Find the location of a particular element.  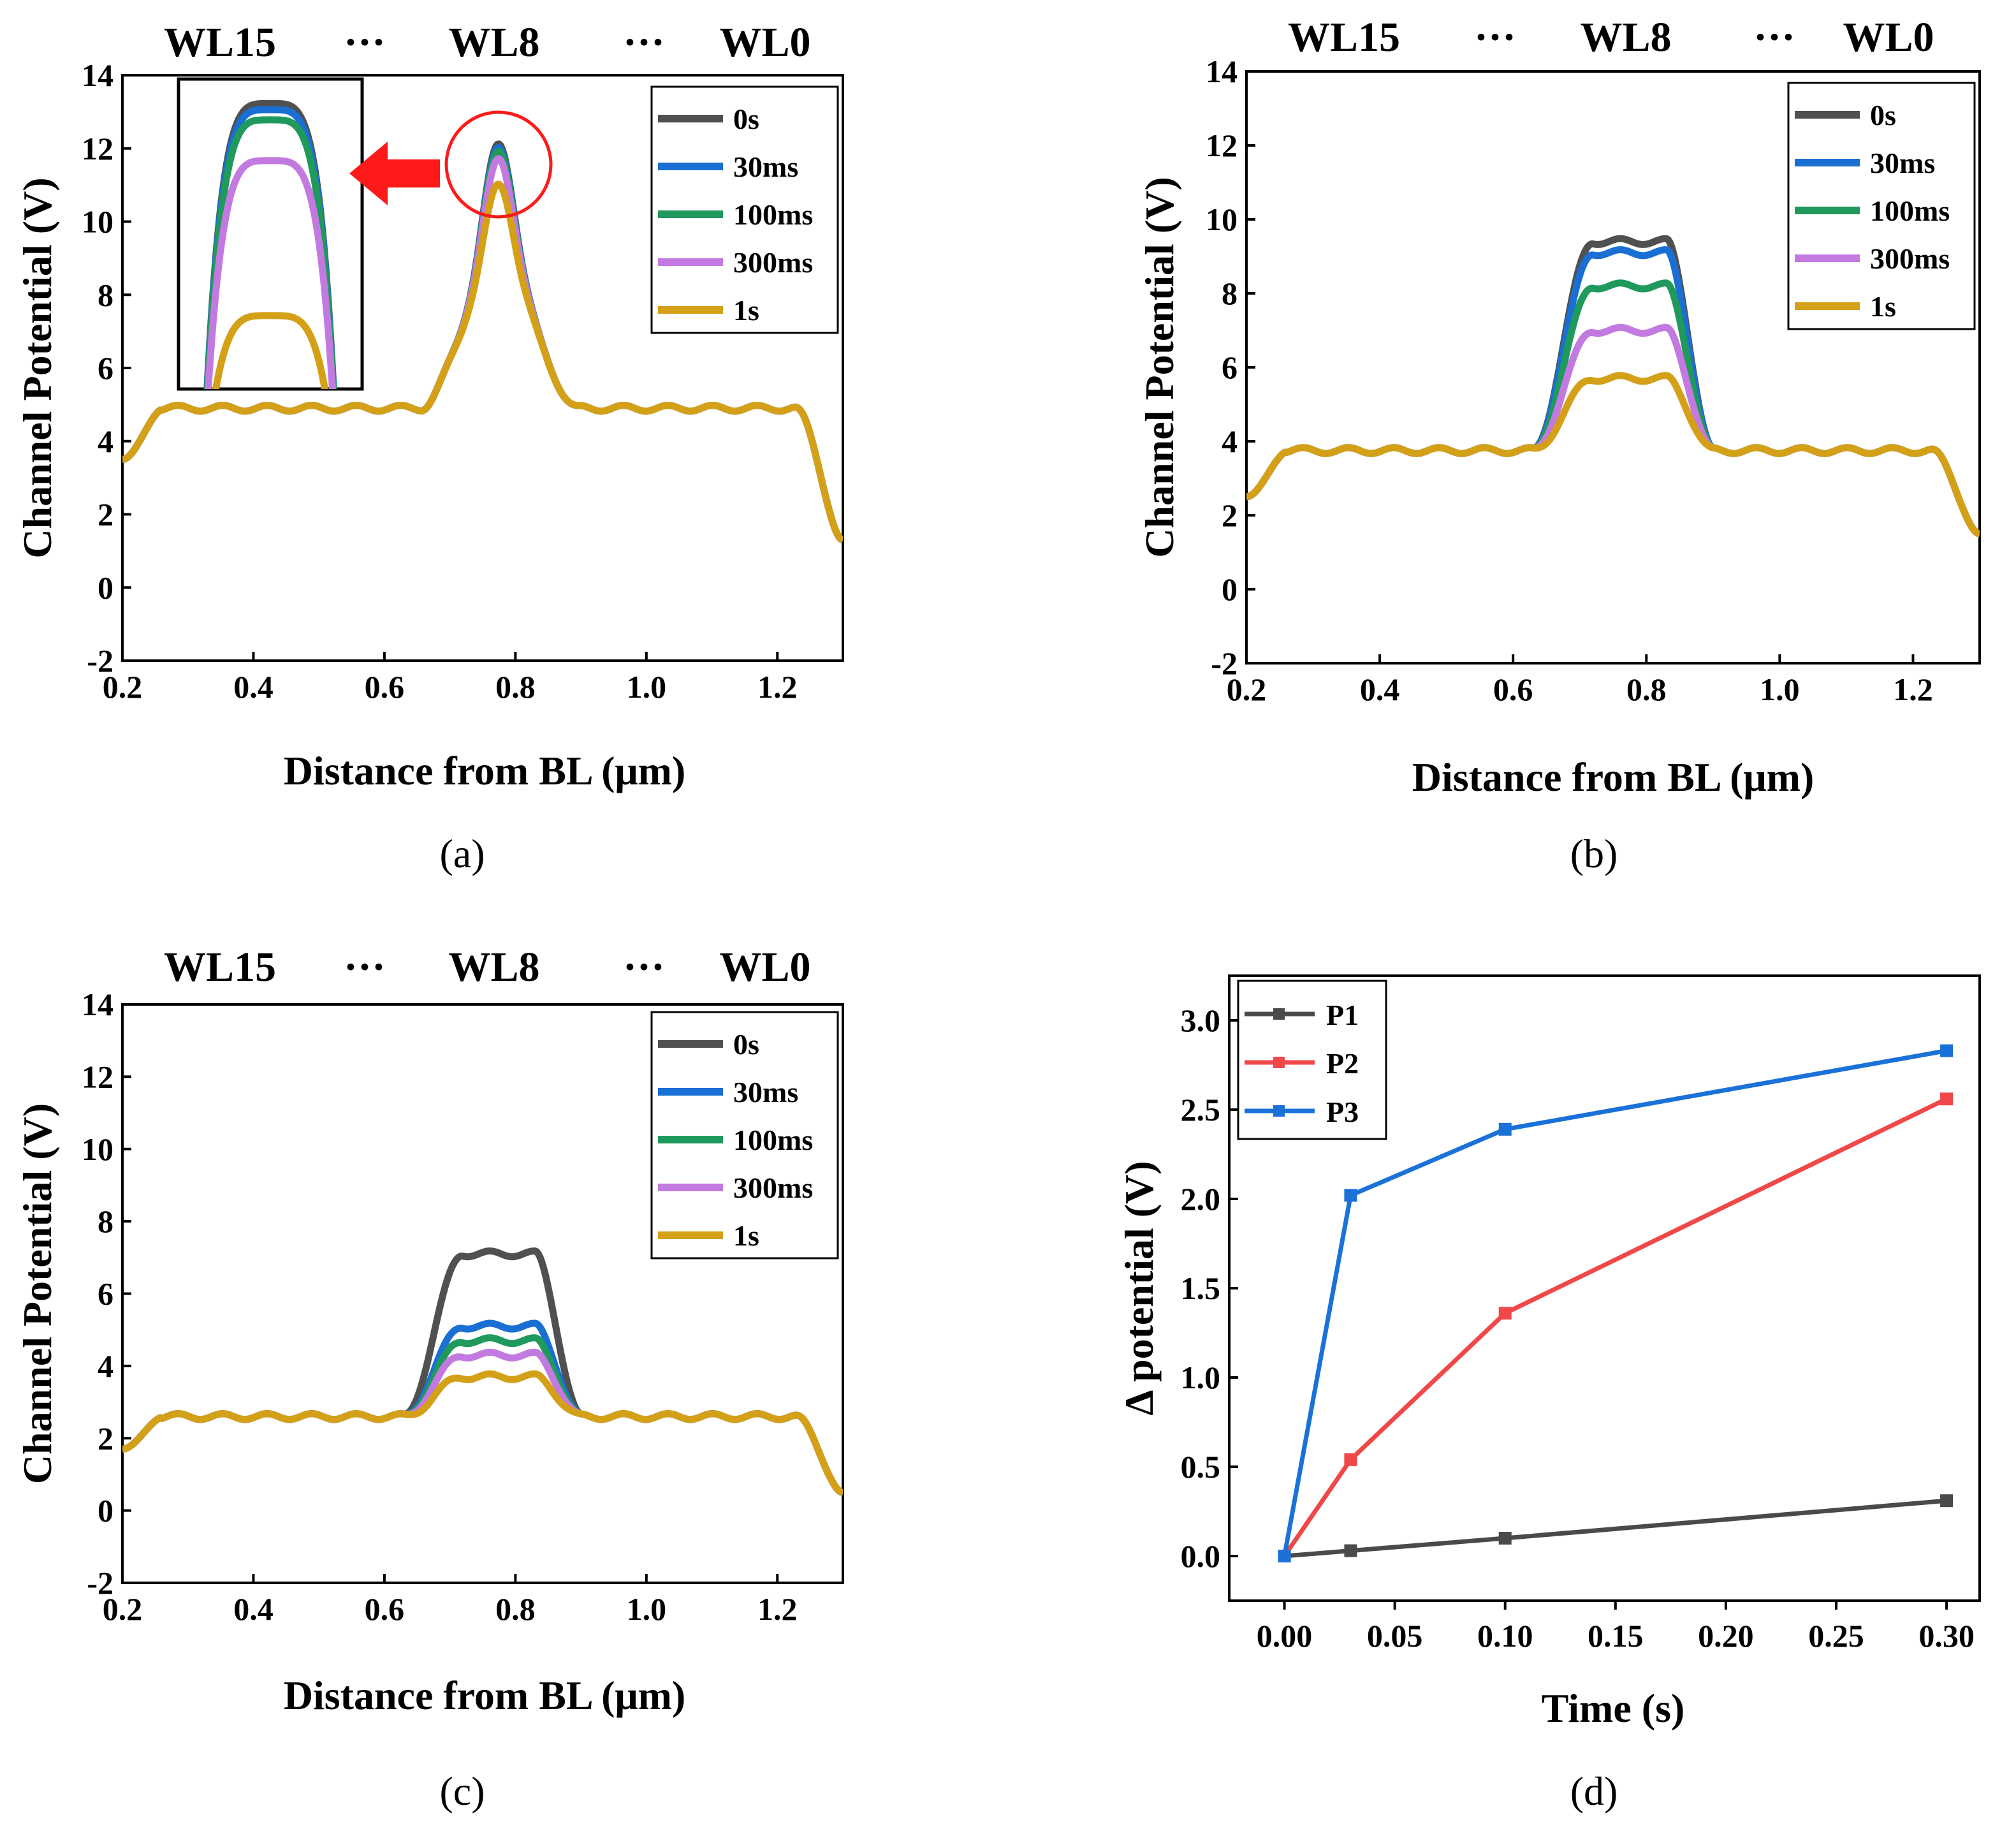

inset-line-1s is located at coordinates (270, 351).